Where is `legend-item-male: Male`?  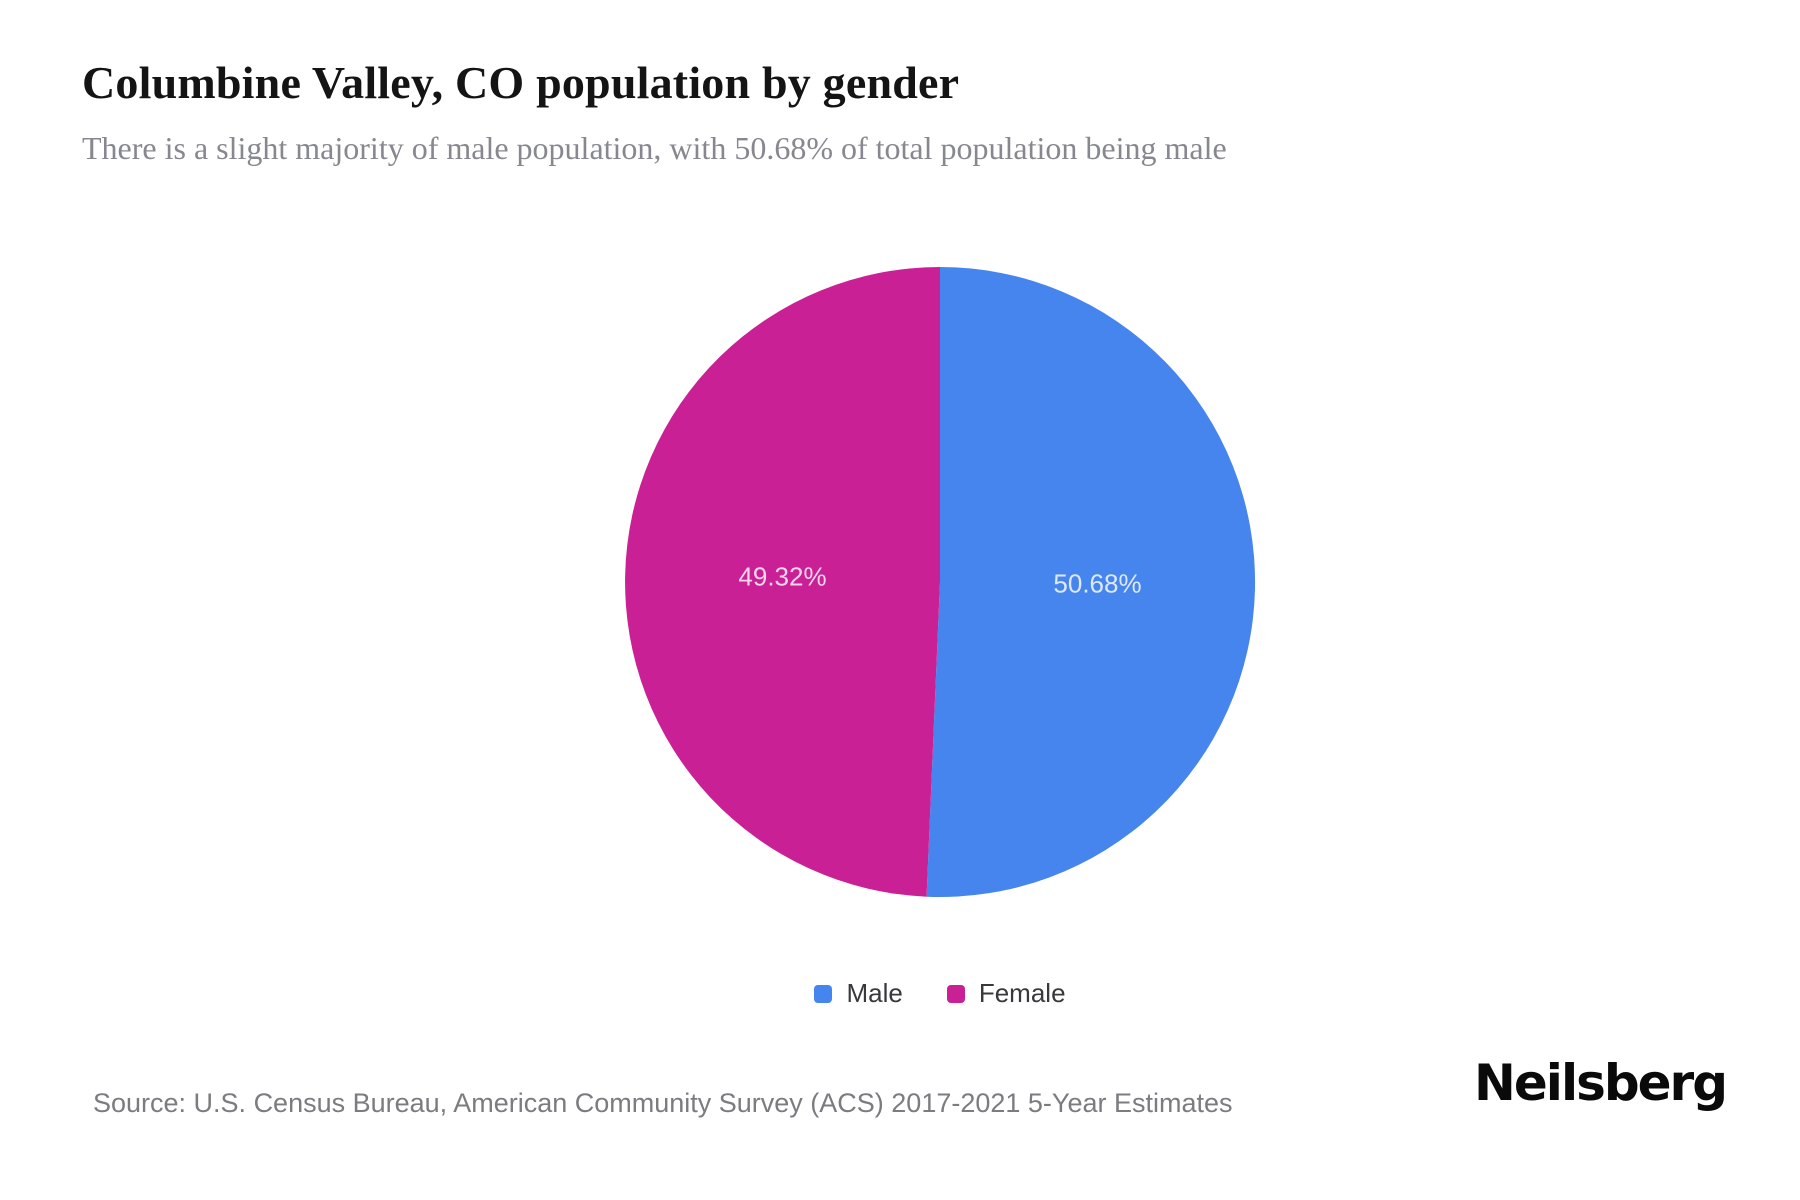 legend-item-male: Male is located at coordinates (858, 993).